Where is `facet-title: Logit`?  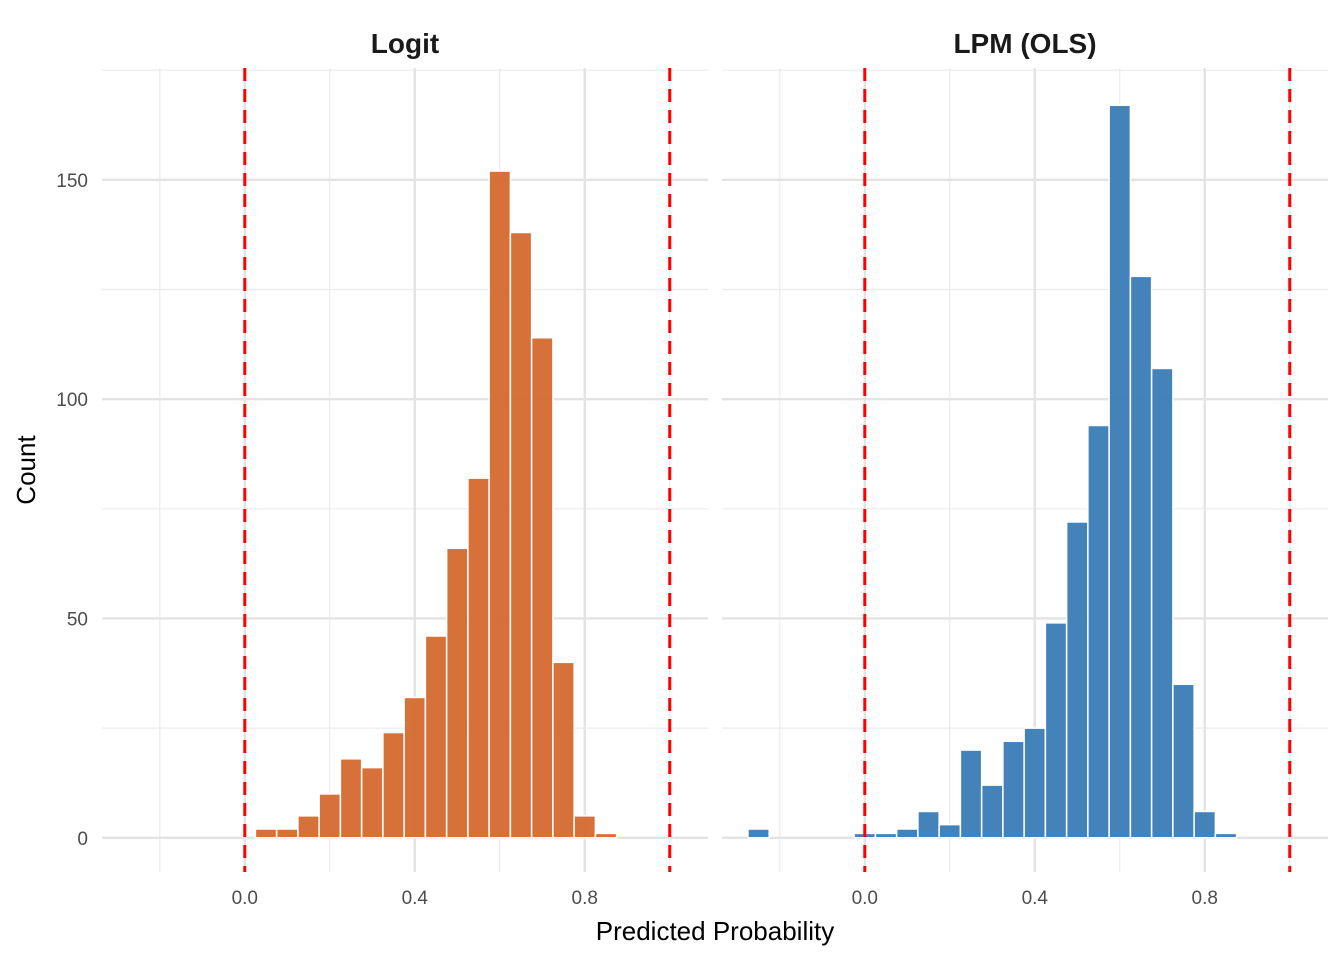 facet-title: Logit is located at coordinates (405, 43).